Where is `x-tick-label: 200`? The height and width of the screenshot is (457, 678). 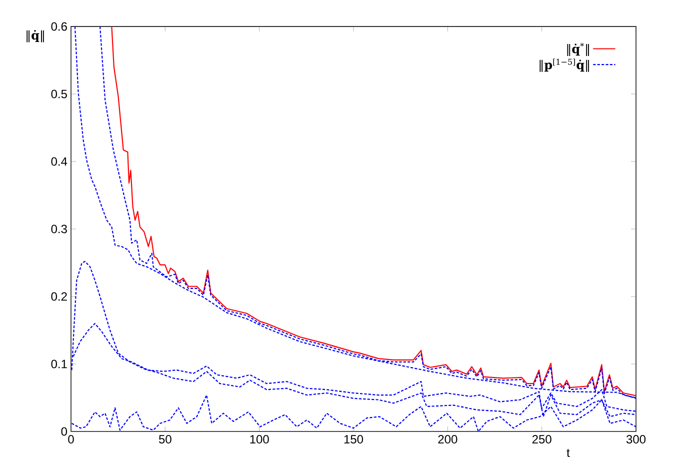 x-tick-label: 200 is located at coordinates (448, 439).